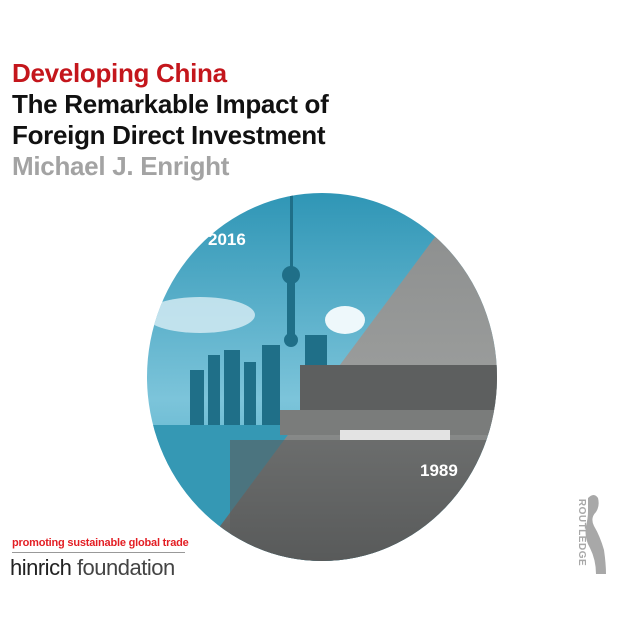 The width and height of the screenshot is (640, 640). I want to click on routledge-logo-icon, so click(595, 534).